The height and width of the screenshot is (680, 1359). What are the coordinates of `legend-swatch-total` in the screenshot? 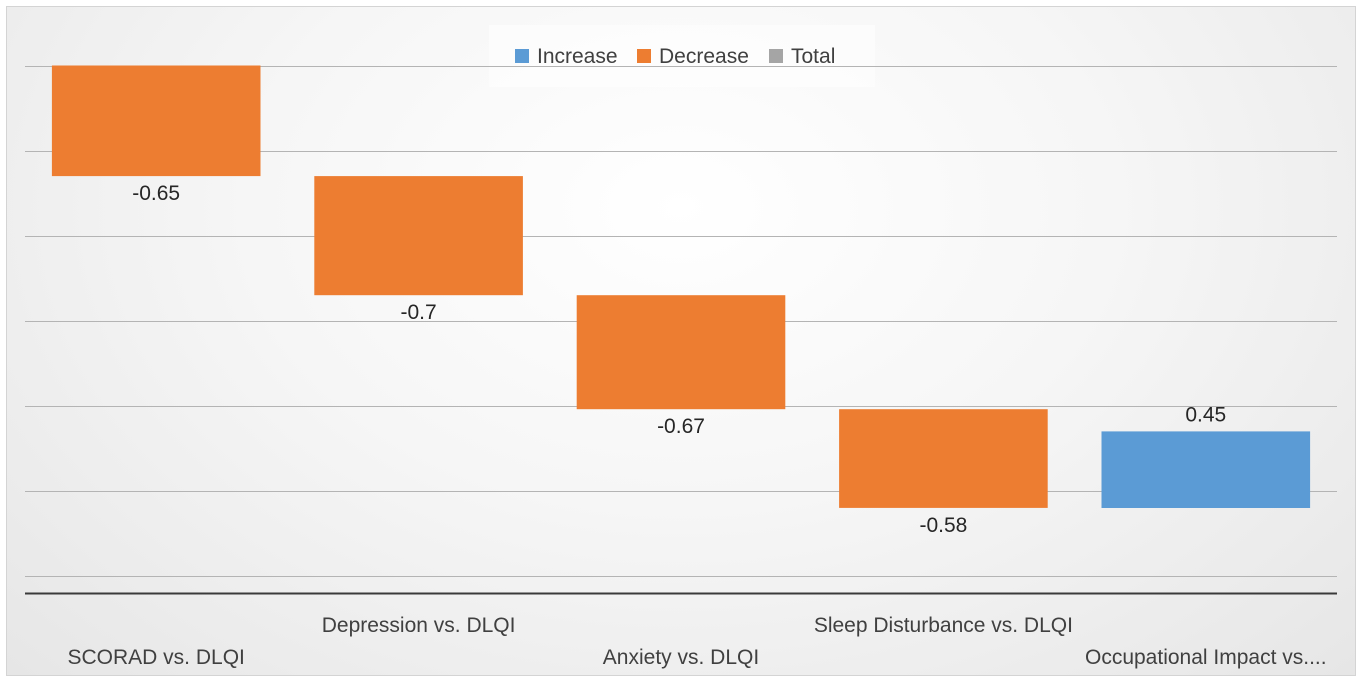 It's located at (776, 56).